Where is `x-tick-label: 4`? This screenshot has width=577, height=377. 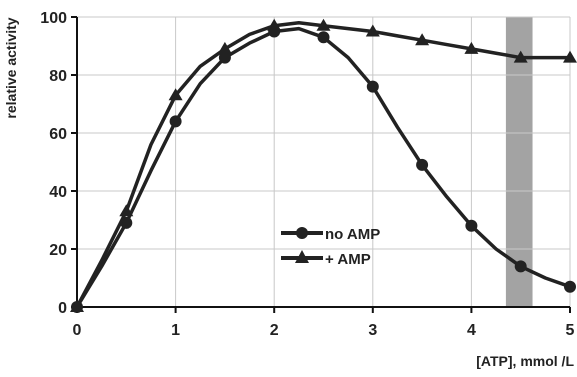
x-tick-label: 4 is located at coordinates (471, 330).